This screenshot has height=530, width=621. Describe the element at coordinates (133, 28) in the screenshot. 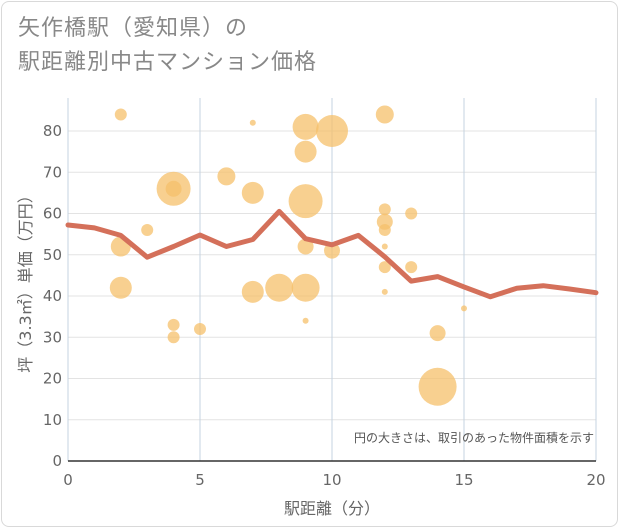

I see `chart-title-line-1: 矢作橋駅（愛知県）の` at that location.